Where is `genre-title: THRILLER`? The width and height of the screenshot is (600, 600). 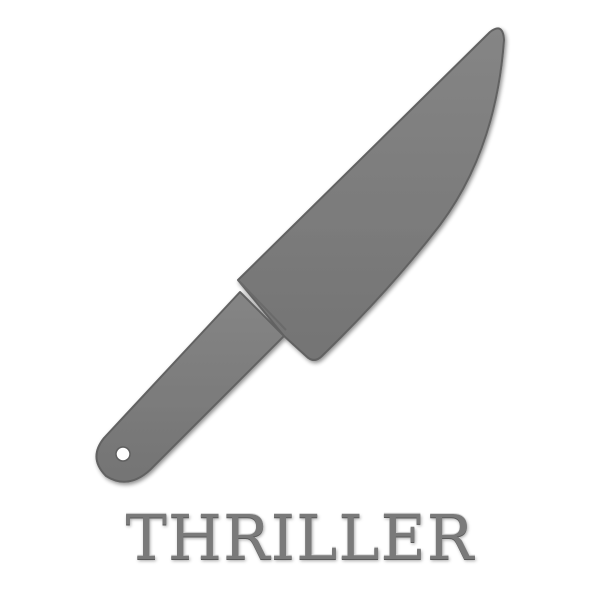
genre-title: THRILLER is located at coordinates (300, 537).